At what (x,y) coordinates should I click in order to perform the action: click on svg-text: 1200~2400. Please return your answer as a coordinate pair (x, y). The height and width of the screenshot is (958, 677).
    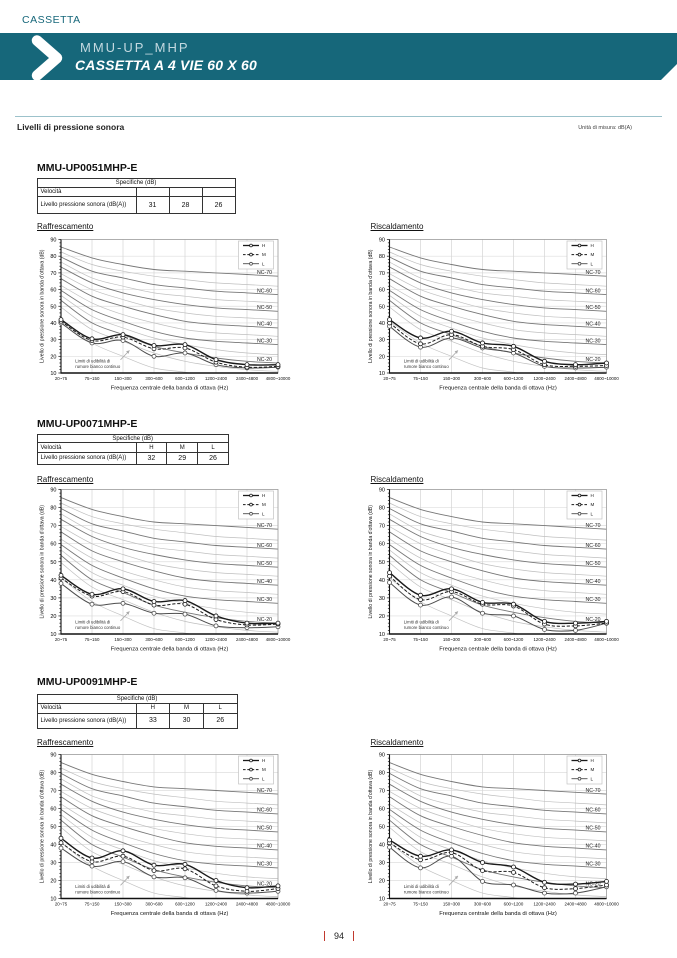
    Looking at the image, I should click on (544, 904).